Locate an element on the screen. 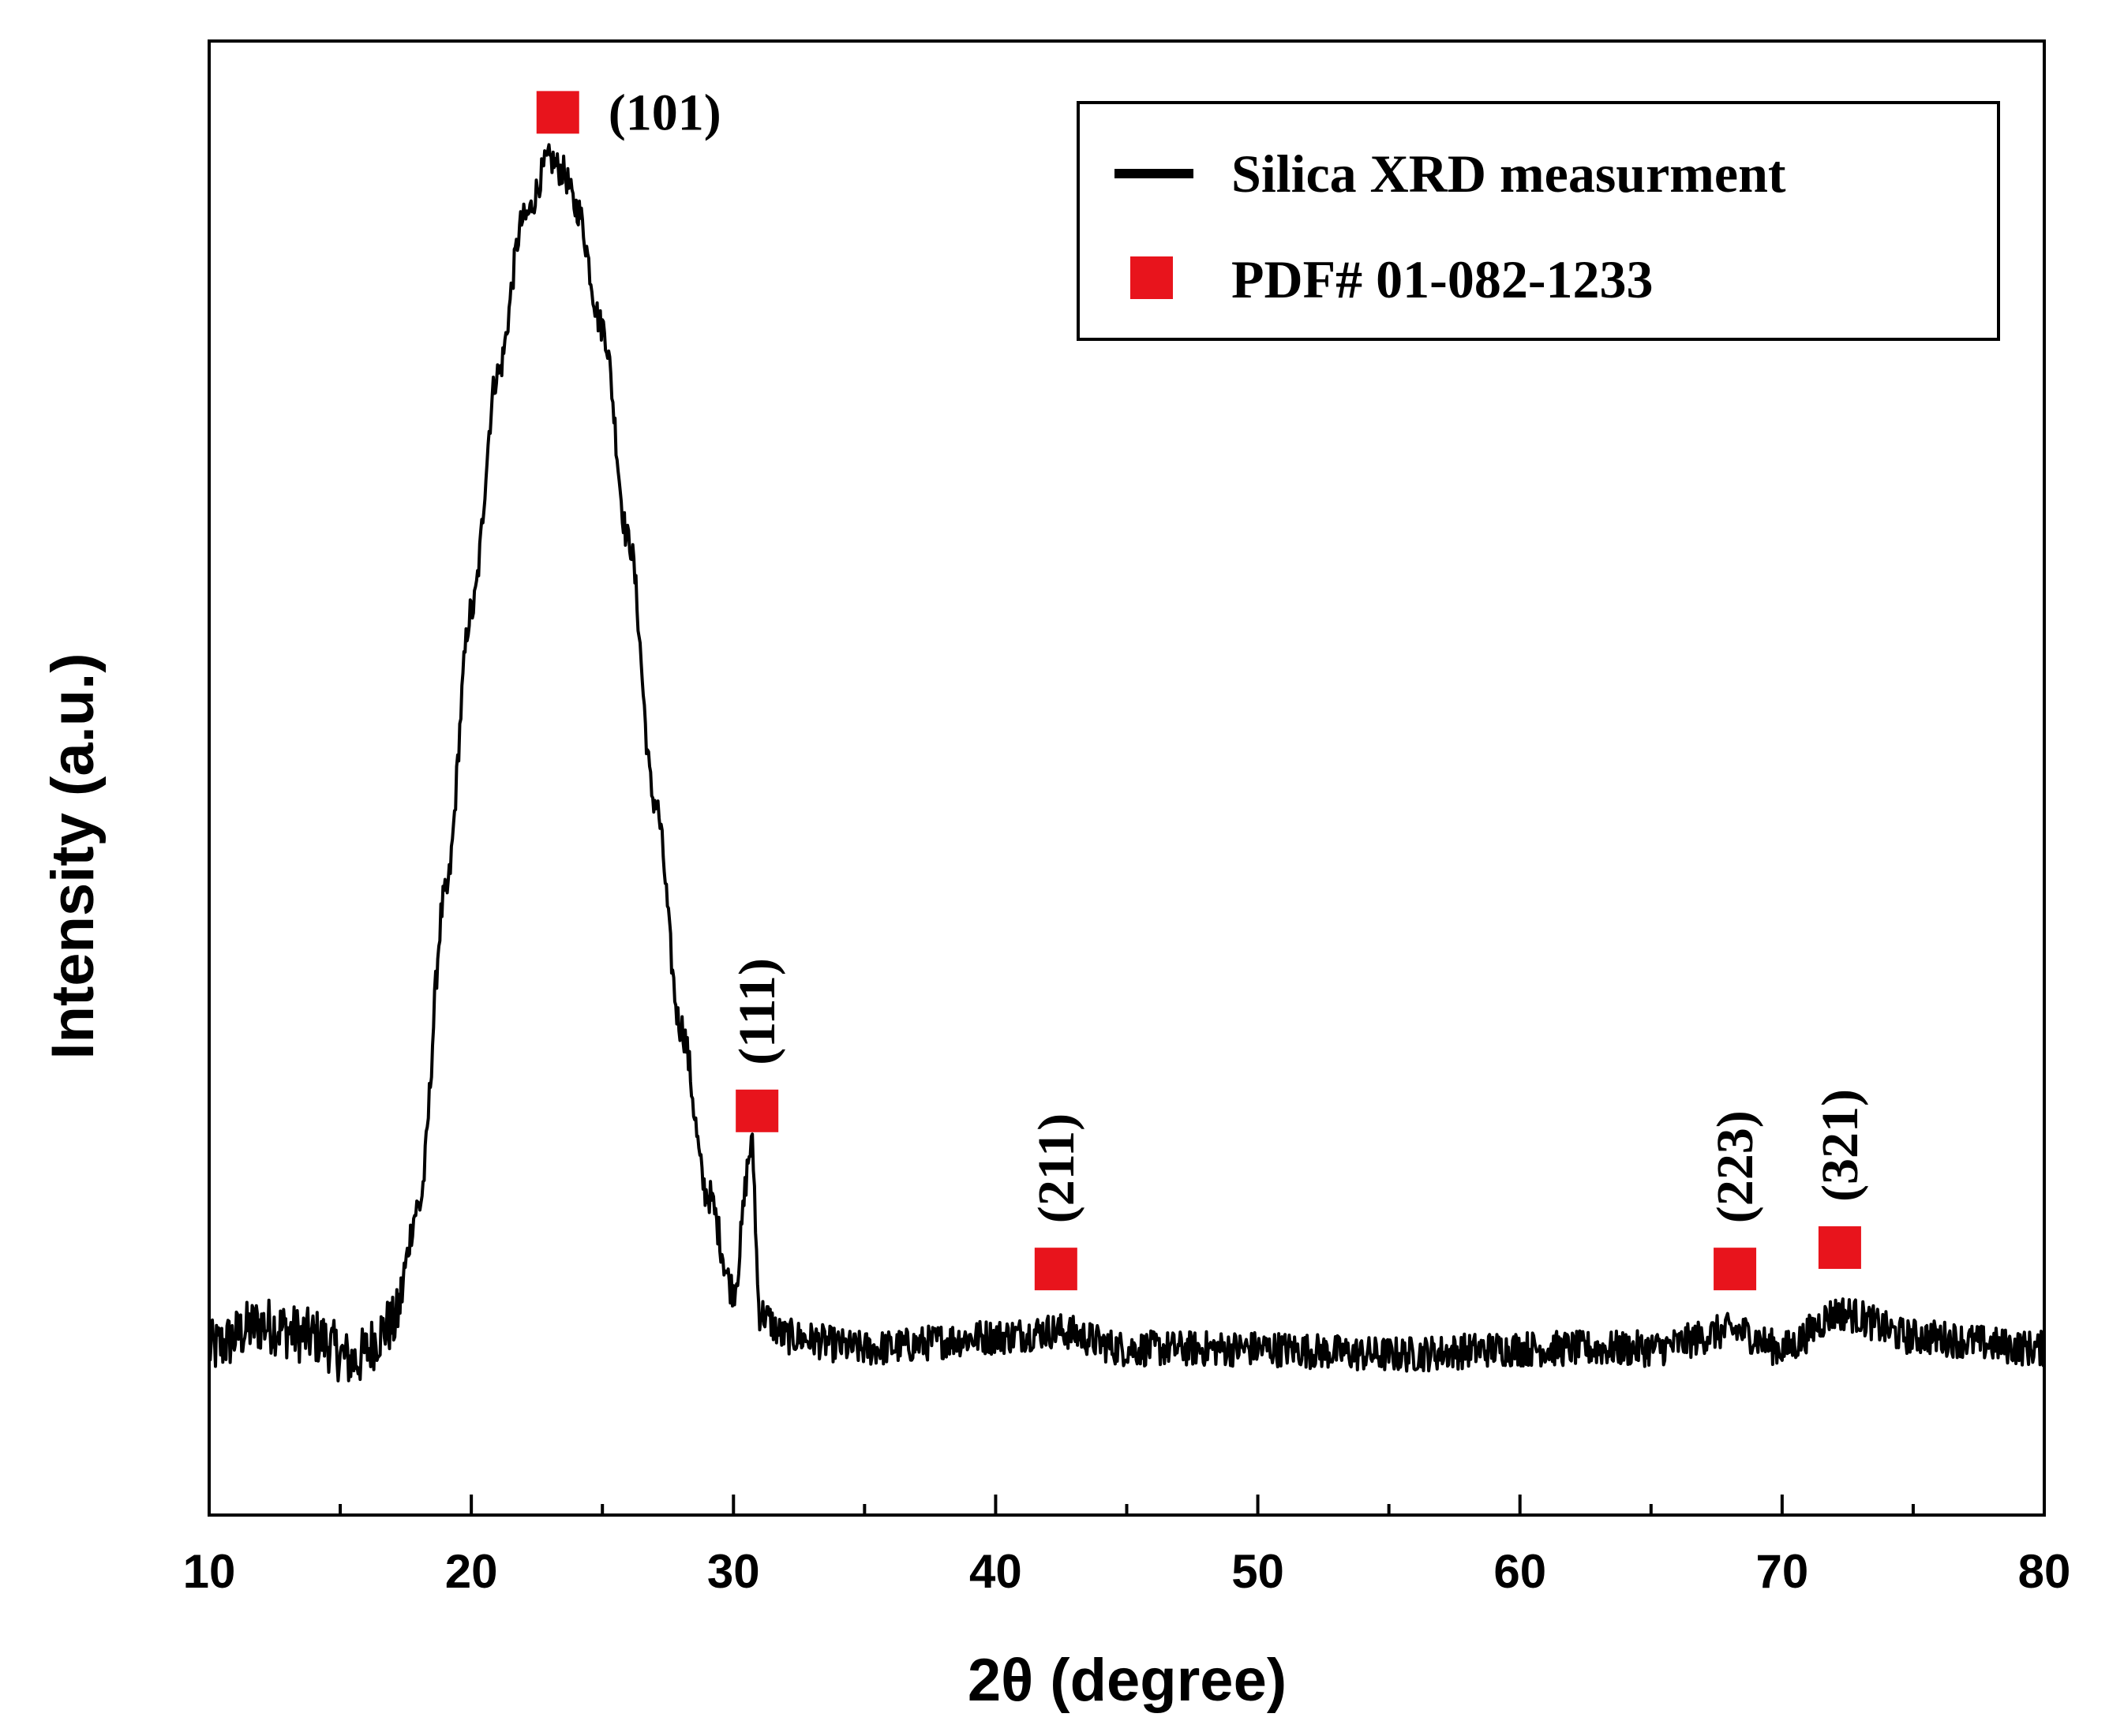  x-tick-label: 70 is located at coordinates (1781, 1571).